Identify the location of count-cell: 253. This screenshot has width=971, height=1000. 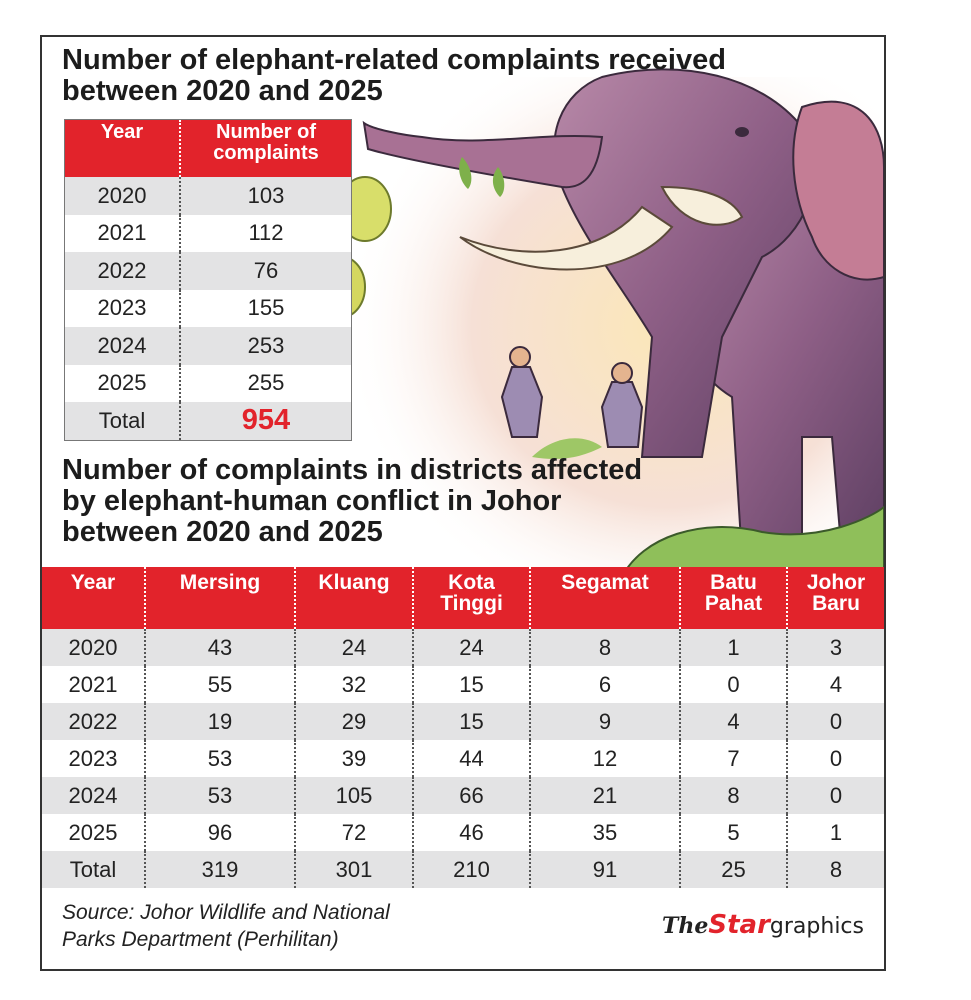
(266, 345).